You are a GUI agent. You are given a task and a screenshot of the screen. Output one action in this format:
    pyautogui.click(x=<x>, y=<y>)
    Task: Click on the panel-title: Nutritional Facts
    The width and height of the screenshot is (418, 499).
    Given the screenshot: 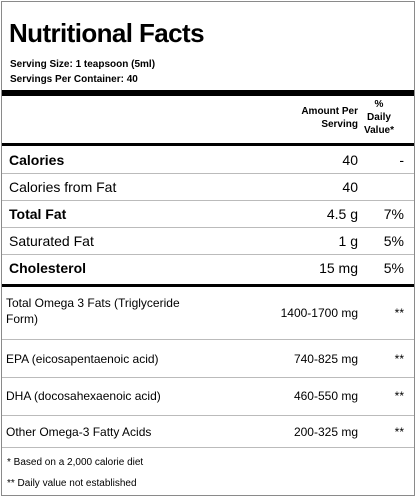 What is the action you would take?
    pyautogui.click(x=107, y=33)
    